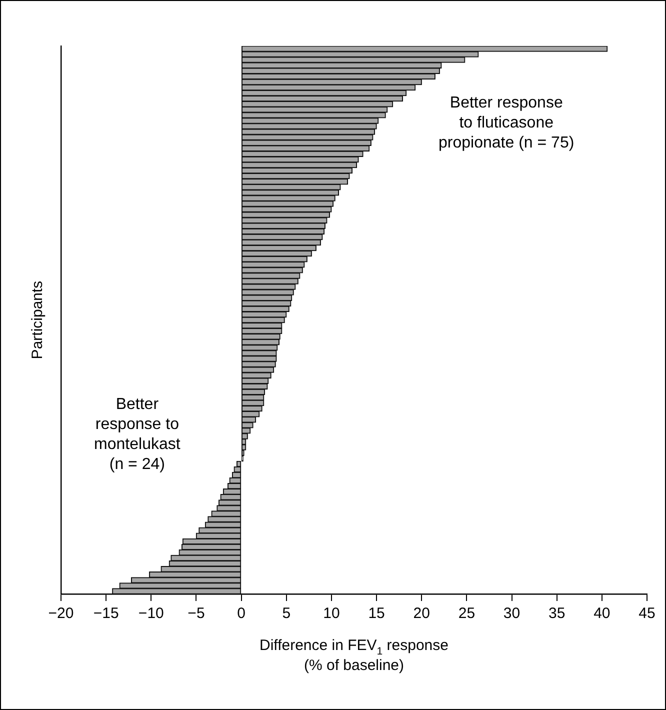 The height and width of the screenshot is (710, 666). What do you see at coordinates (557, 613) in the screenshot?
I see `x-tick-label: 35` at bounding box center [557, 613].